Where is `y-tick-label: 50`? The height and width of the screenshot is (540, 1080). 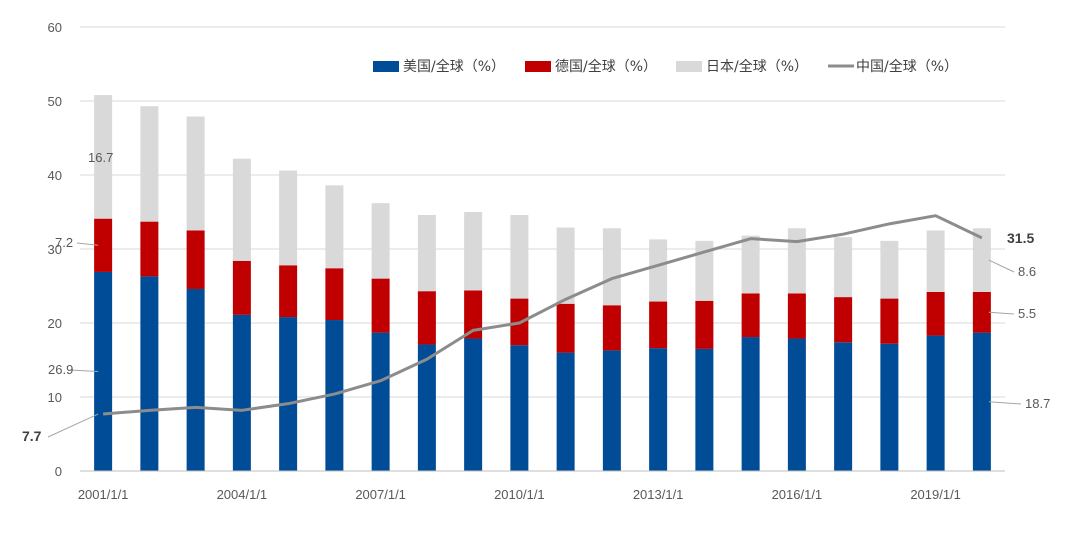
y-tick-label: 50 is located at coordinates (55, 101).